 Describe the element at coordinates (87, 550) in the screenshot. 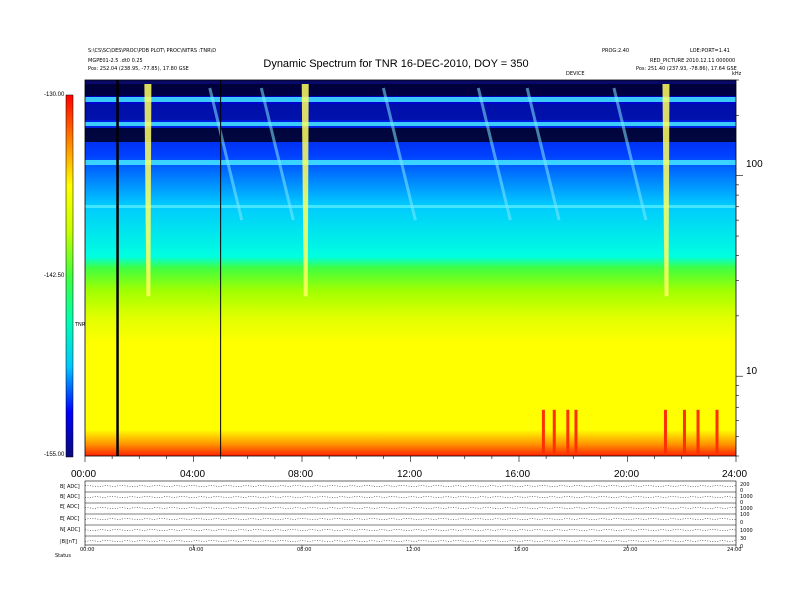

I see `panel-x-tick-0: 00:00` at that location.